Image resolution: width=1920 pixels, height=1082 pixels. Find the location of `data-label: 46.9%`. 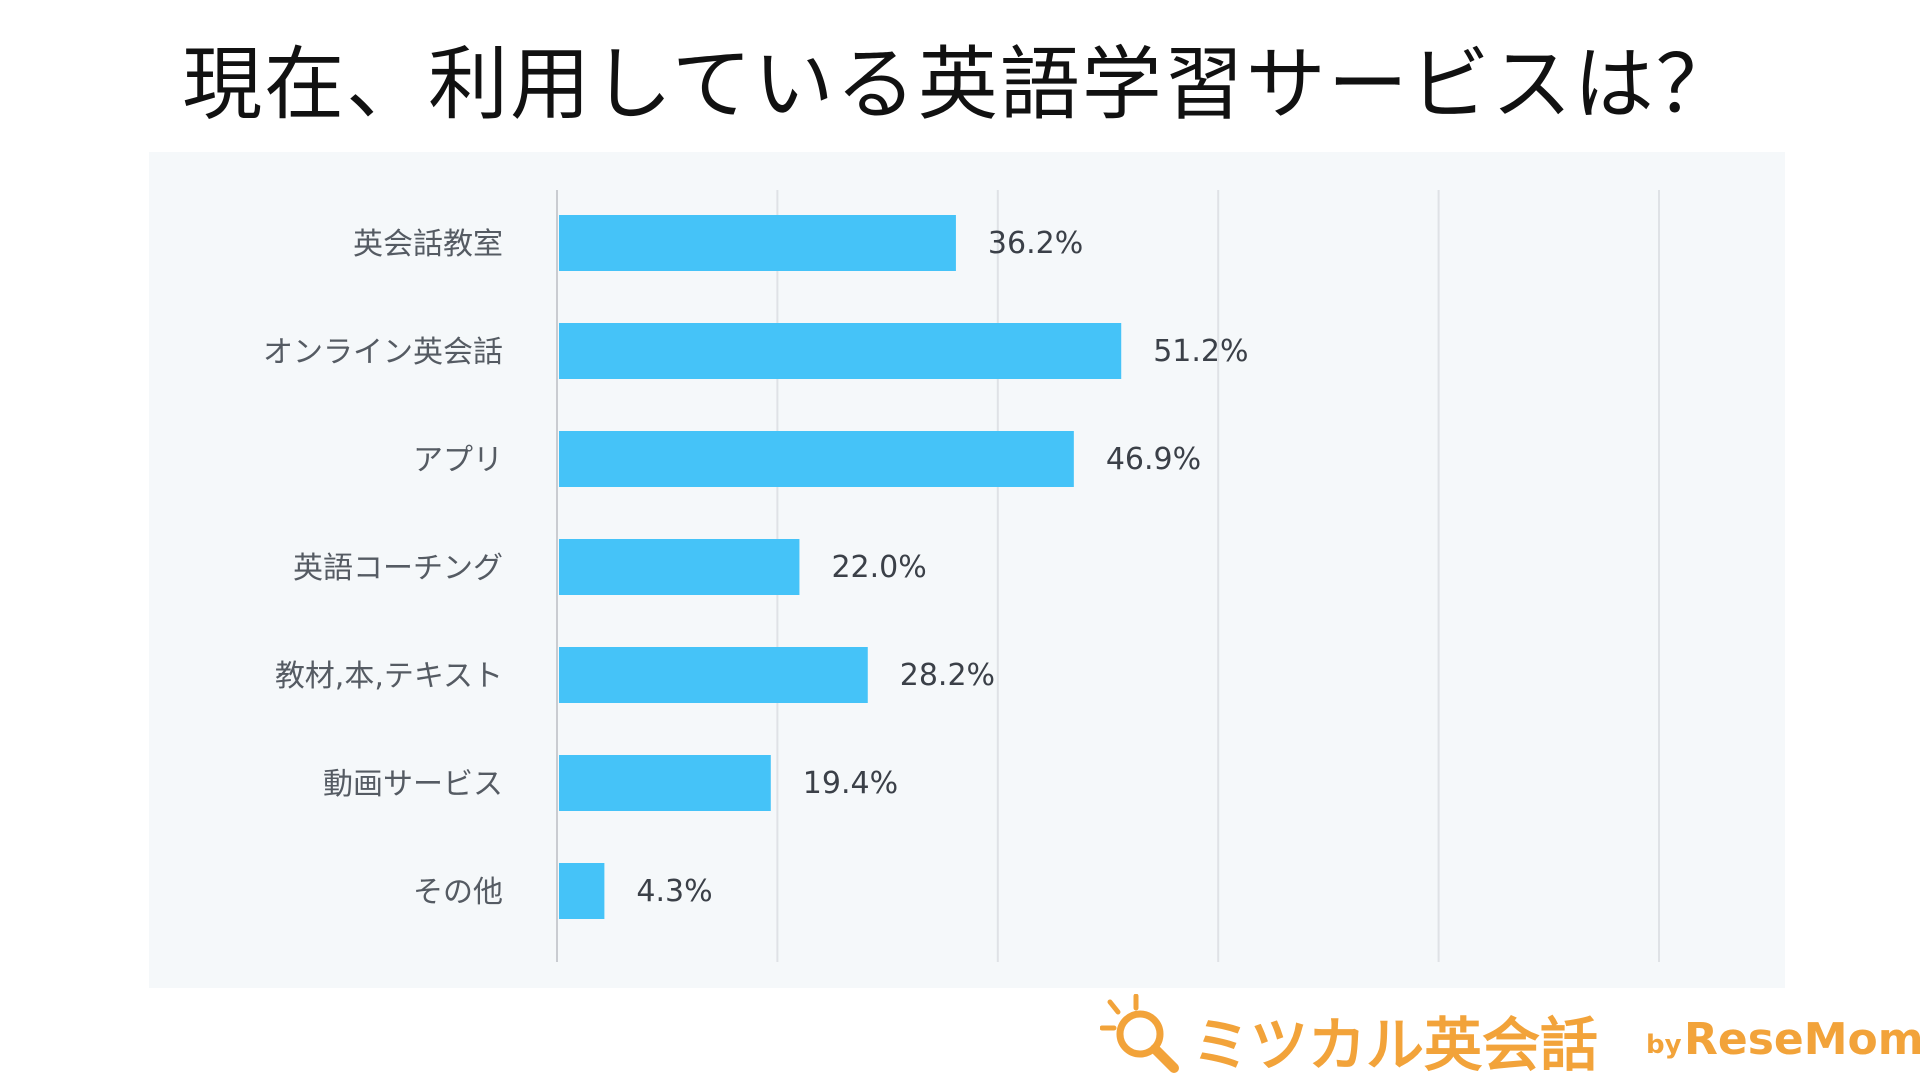

data-label: 46.9% is located at coordinates (1153, 459).